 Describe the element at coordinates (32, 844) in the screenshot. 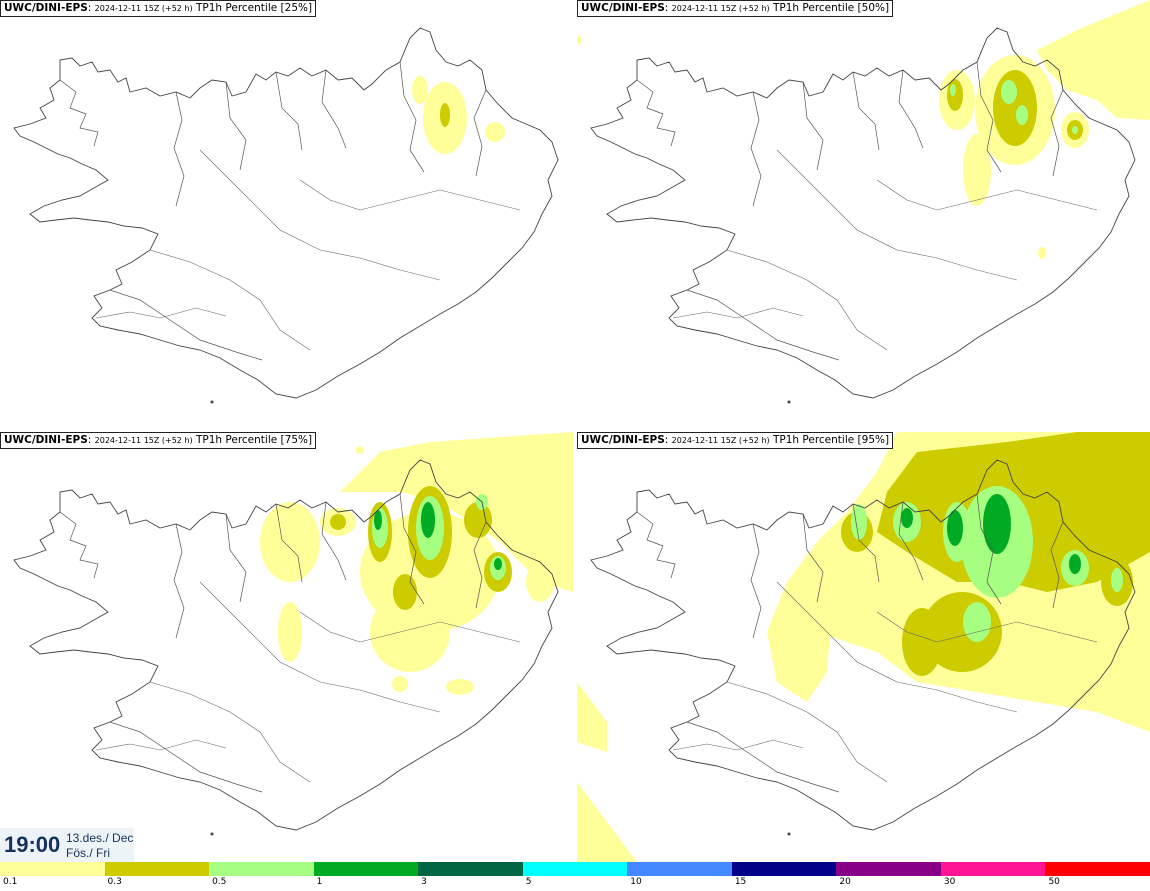

I see `valid-time: 19:00` at that location.